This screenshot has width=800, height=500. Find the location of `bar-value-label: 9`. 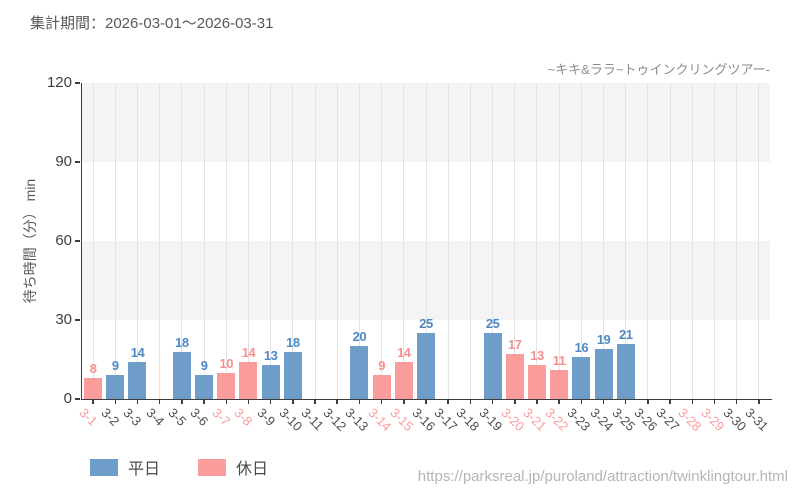

bar-value-label: 9 is located at coordinates (381, 366).